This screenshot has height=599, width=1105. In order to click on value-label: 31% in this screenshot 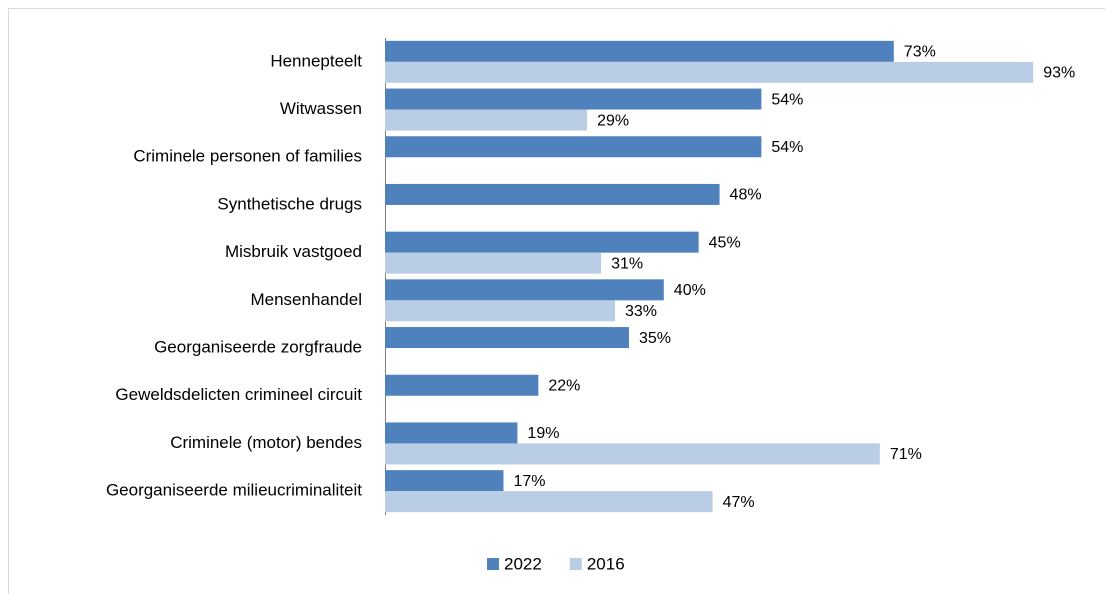, I will do `click(627, 263)`.